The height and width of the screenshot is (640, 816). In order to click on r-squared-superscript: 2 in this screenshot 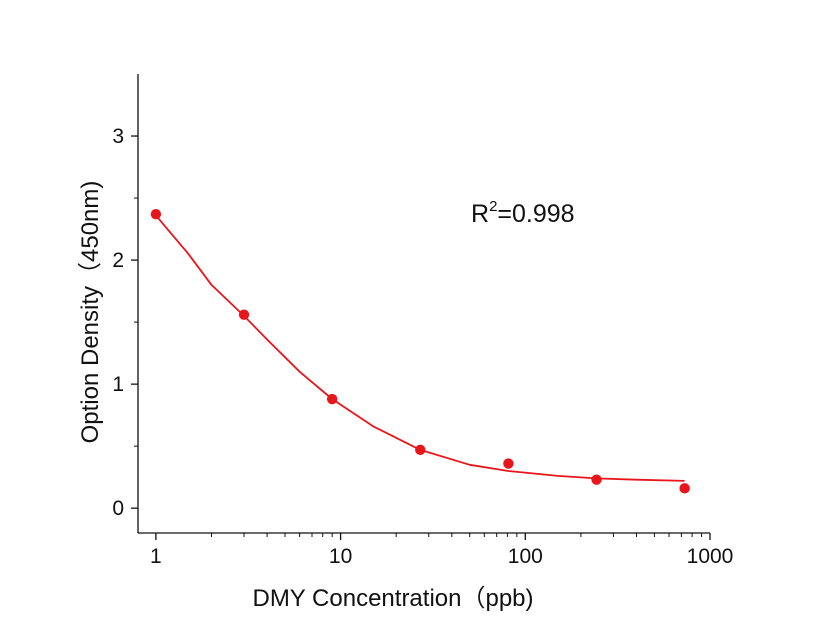, I will do `click(493, 206)`.